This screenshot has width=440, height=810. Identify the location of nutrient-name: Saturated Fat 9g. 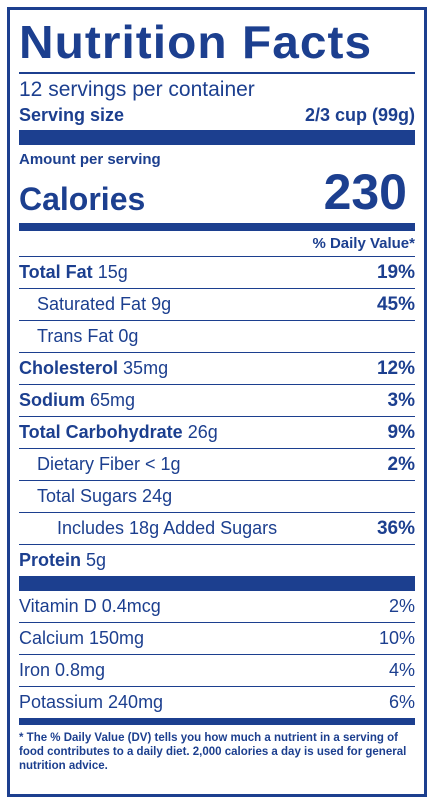
(104, 304).